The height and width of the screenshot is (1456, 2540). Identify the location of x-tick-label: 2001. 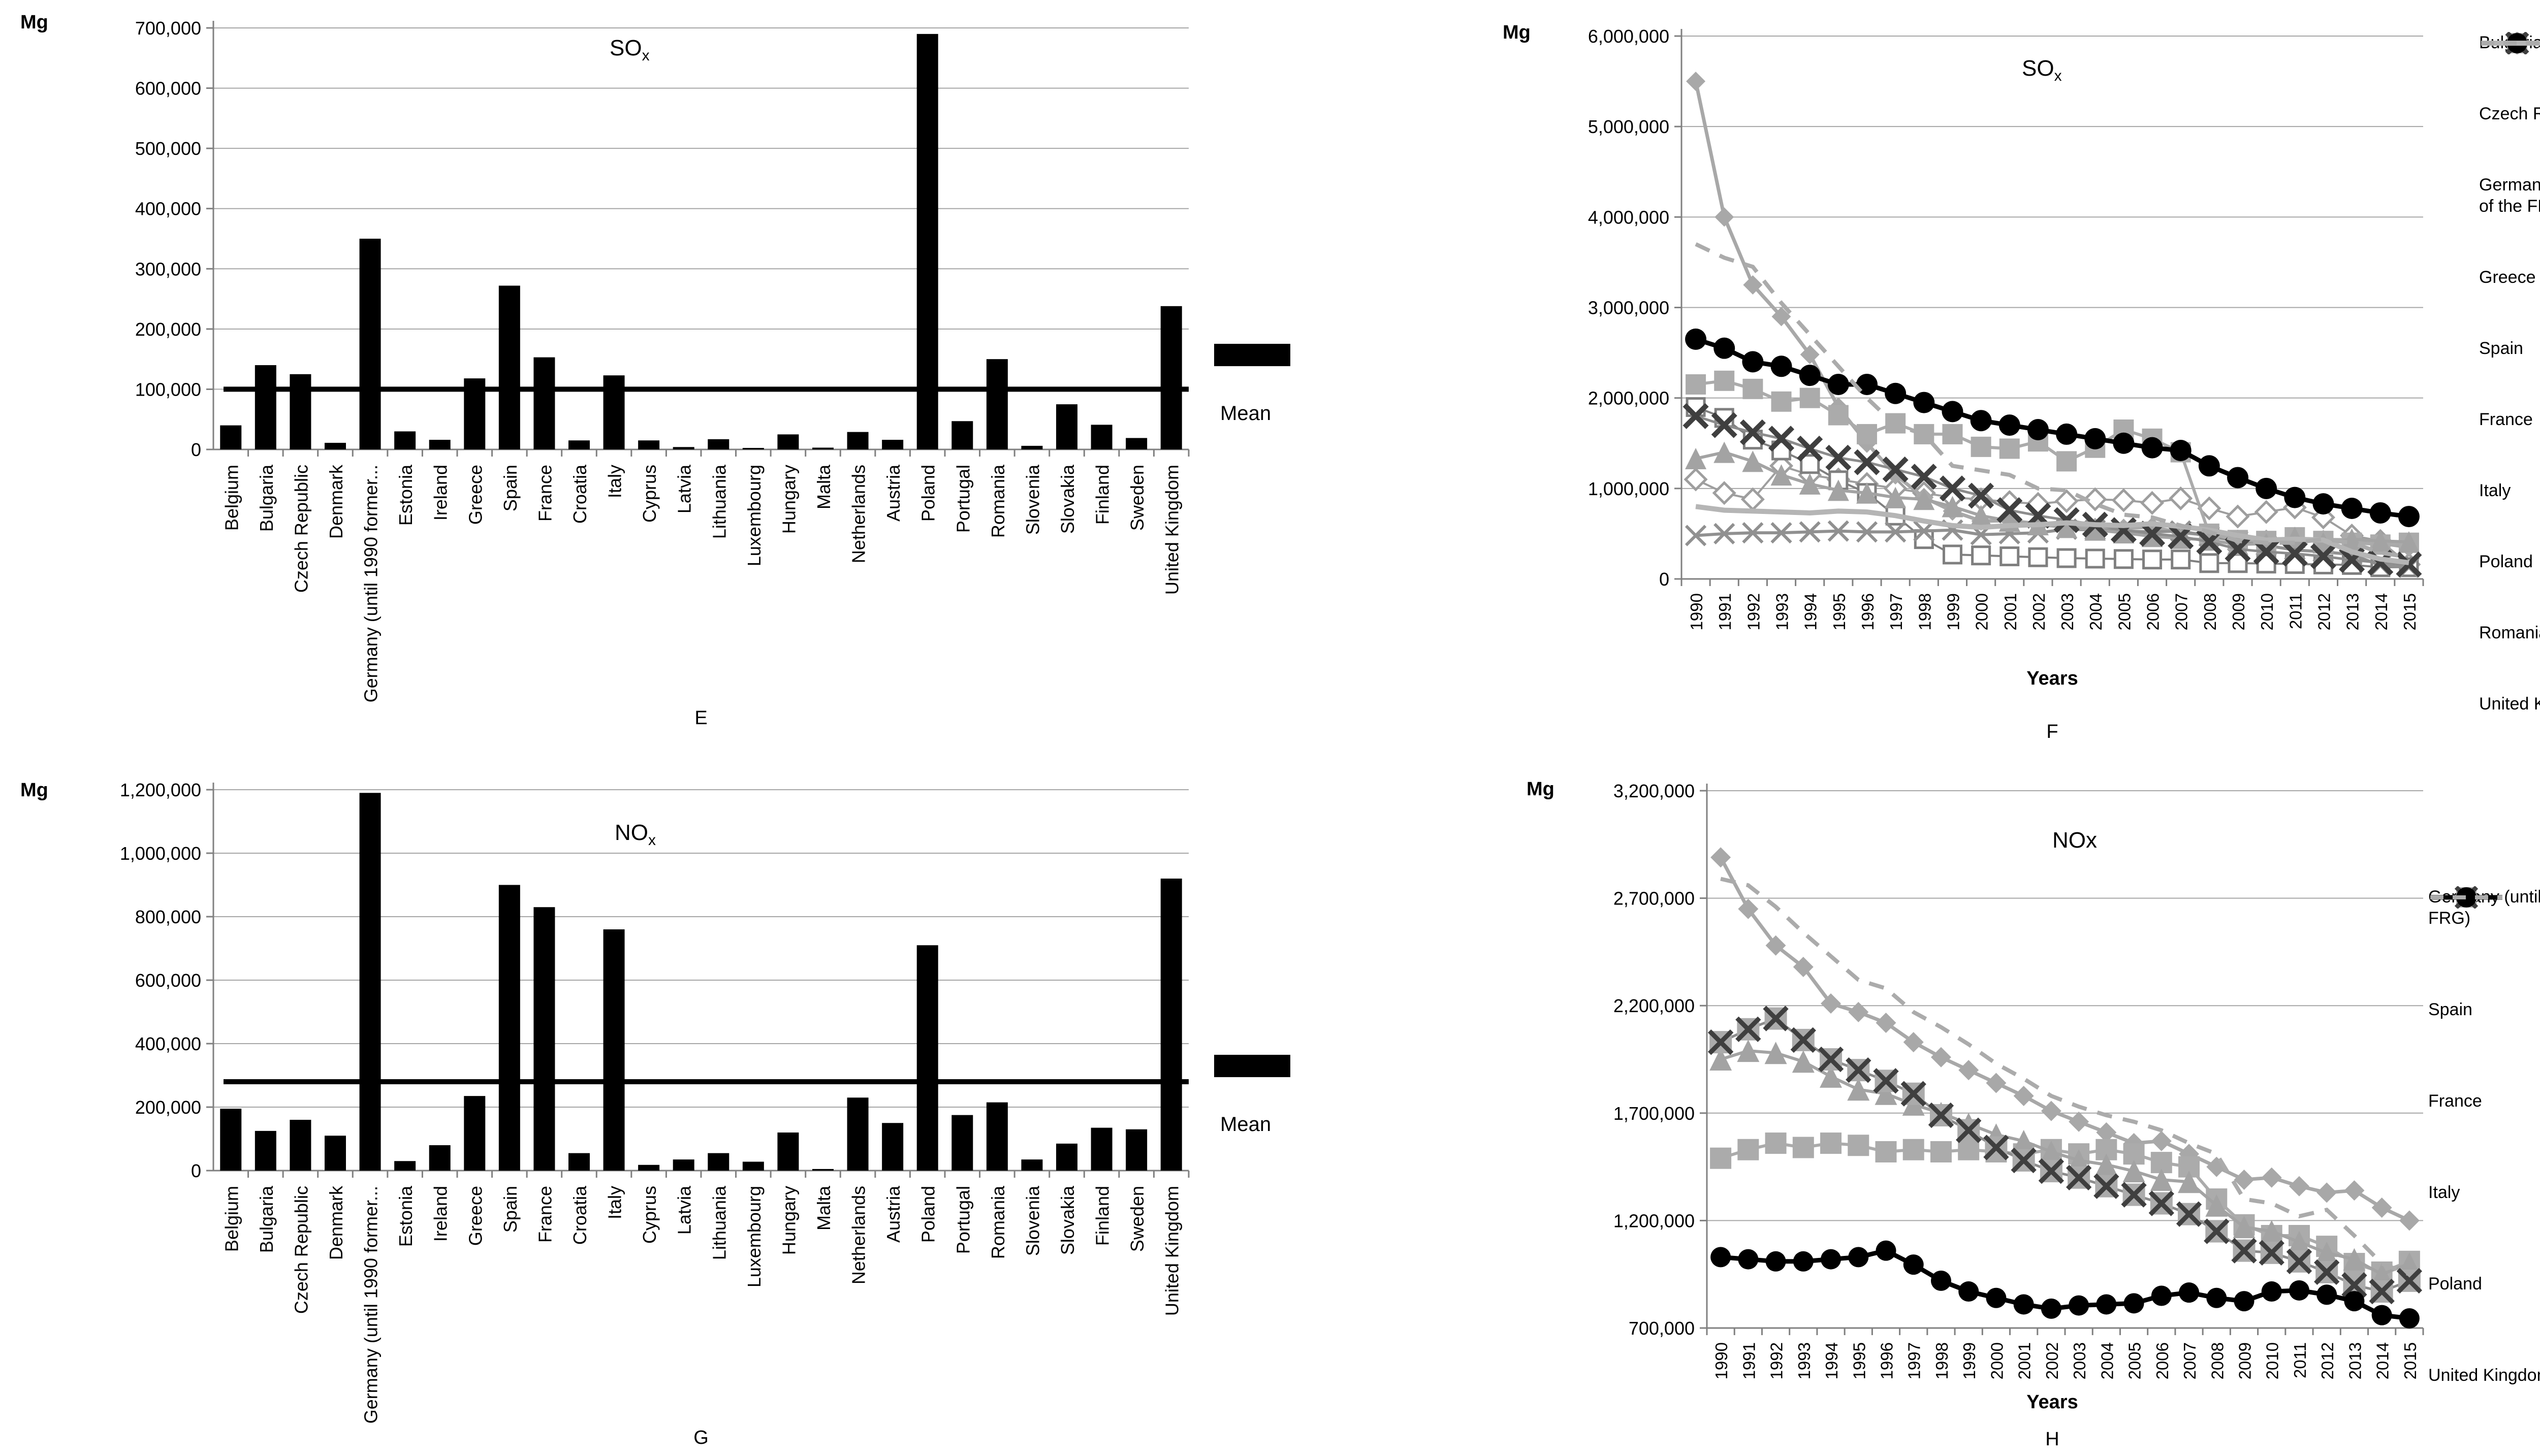
(2024, 1360).